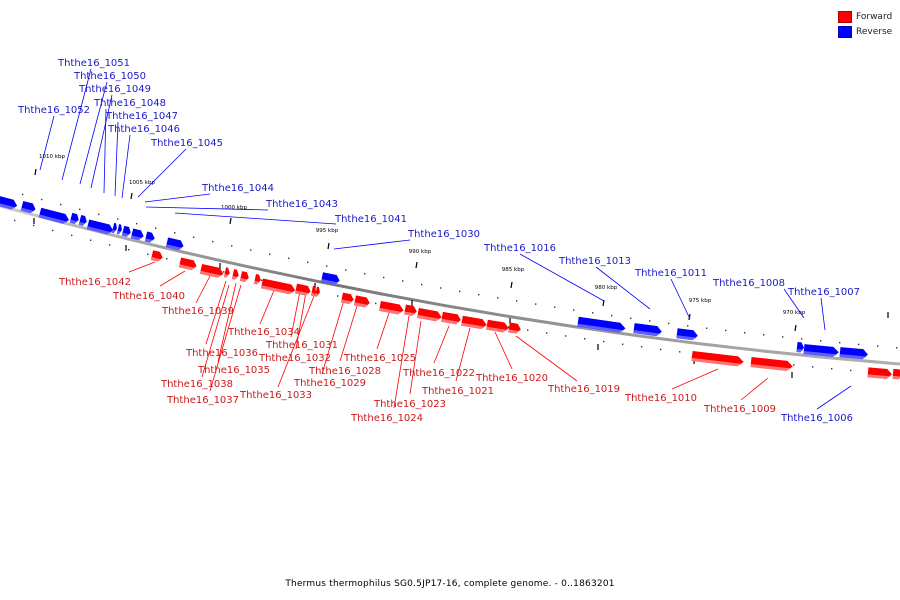  I want to click on gene-label: Ththe16_1035, so click(233, 370).